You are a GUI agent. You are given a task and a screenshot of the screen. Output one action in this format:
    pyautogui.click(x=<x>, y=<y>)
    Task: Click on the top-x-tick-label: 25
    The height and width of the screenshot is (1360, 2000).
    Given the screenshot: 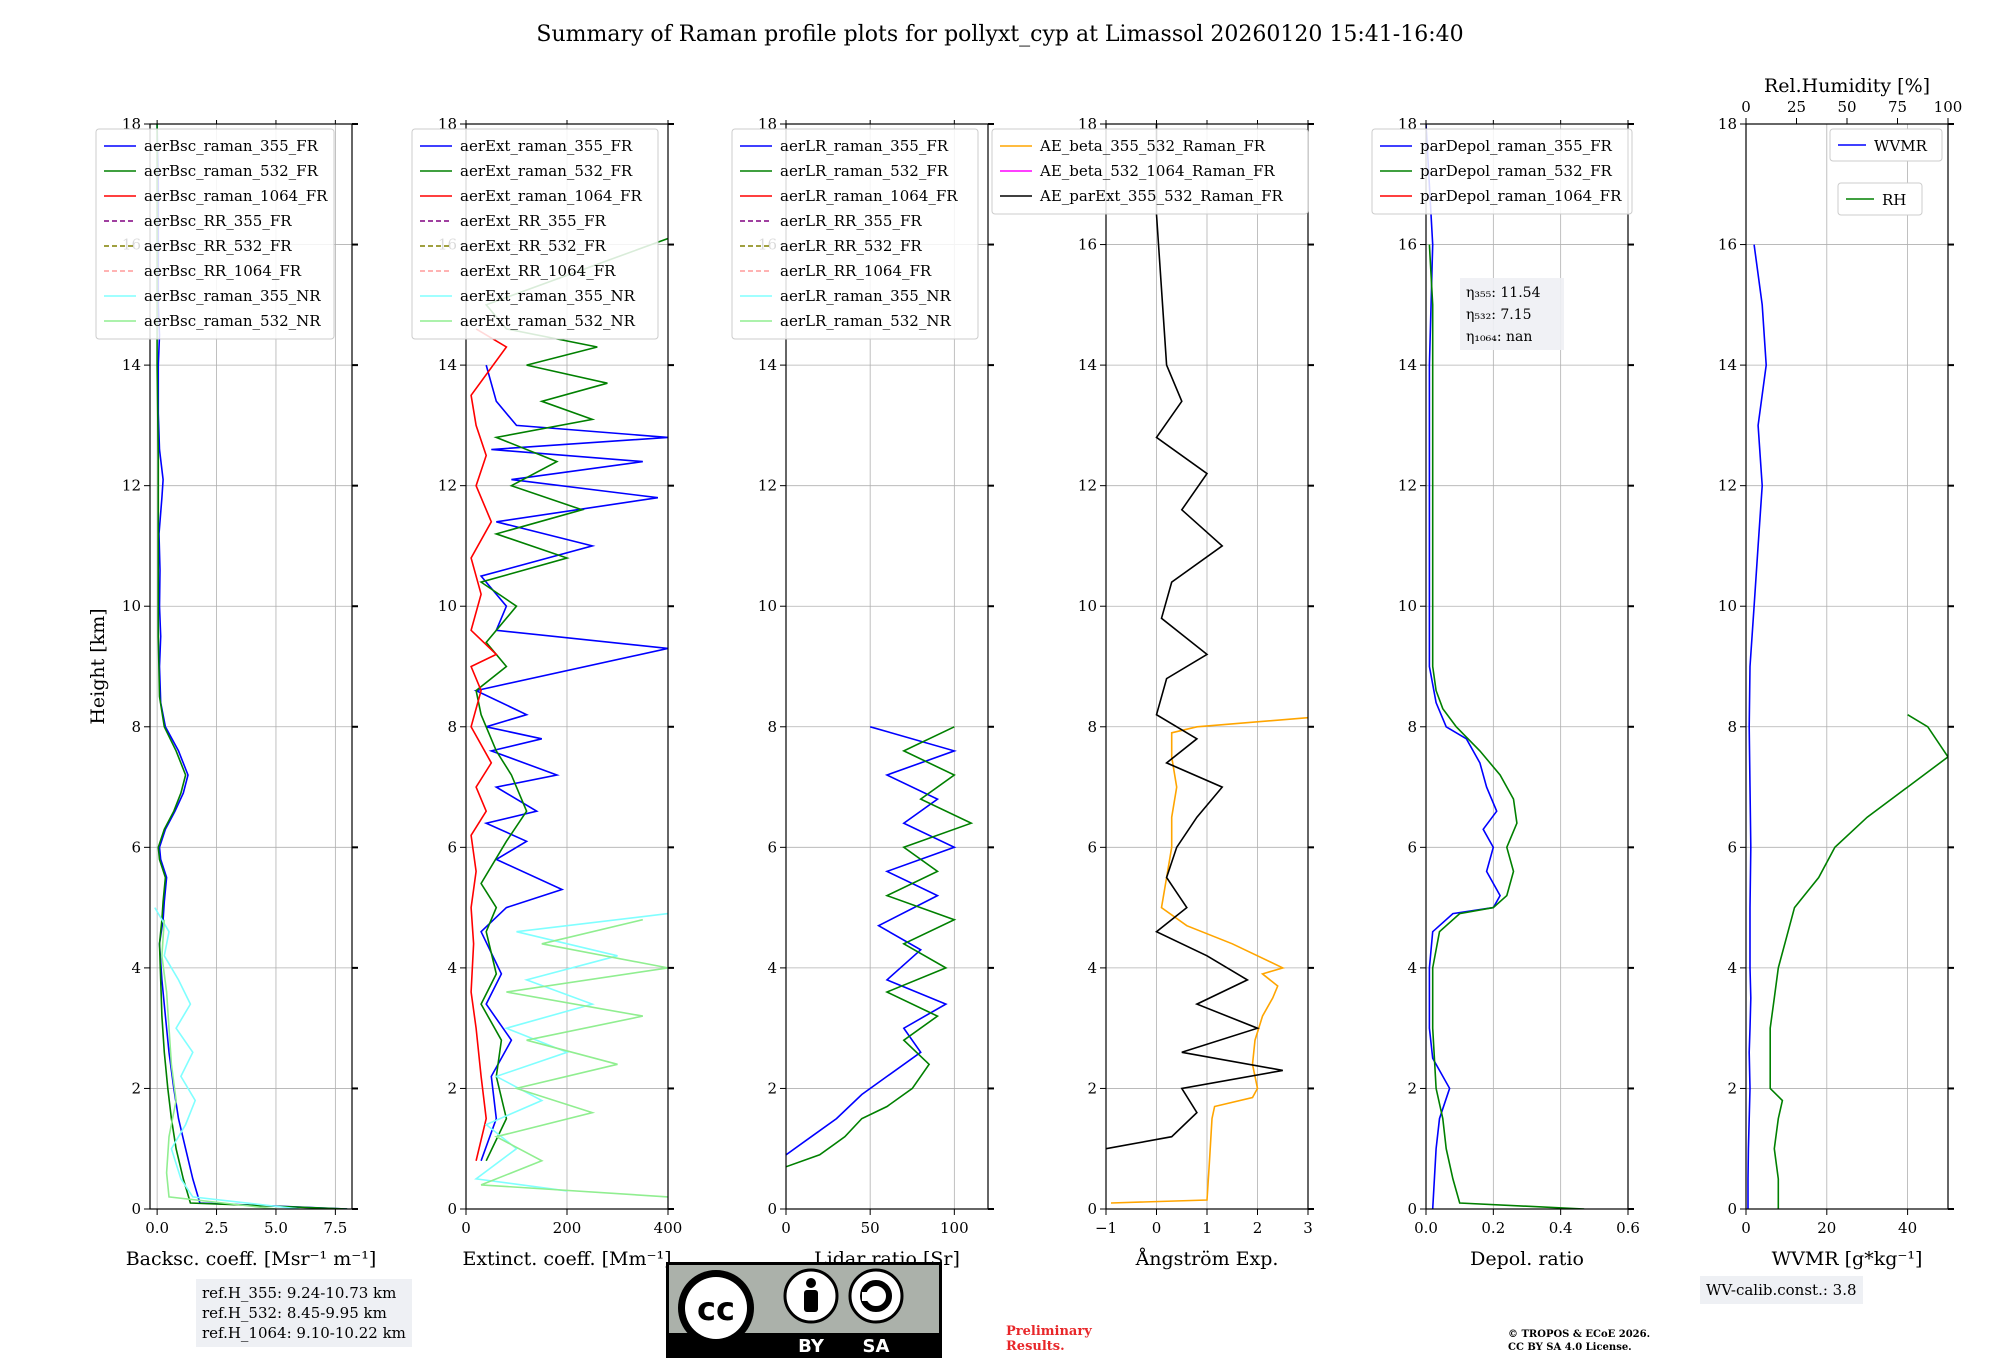 What is the action you would take?
    pyautogui.click(x=1796, y=107)
    